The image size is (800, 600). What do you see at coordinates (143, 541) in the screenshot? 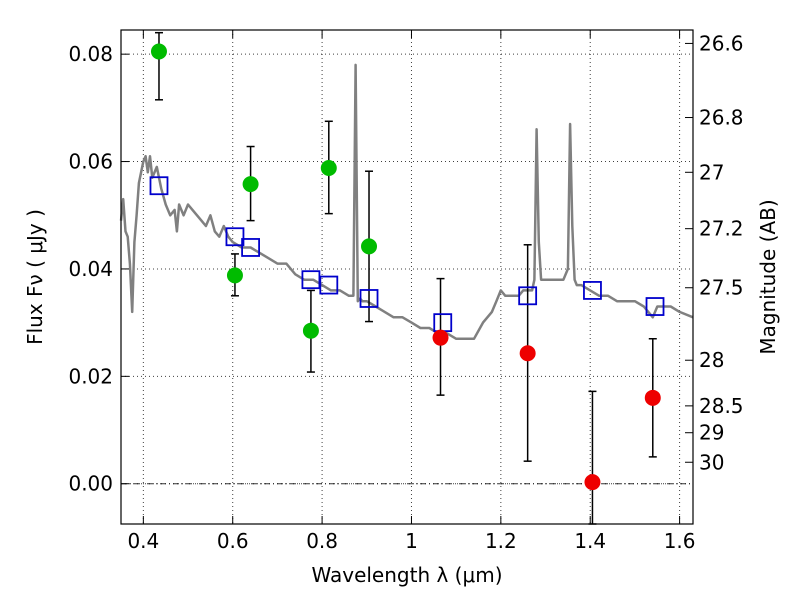
I see `x-tick-label: 0.4` at bounding box center [143, 541].